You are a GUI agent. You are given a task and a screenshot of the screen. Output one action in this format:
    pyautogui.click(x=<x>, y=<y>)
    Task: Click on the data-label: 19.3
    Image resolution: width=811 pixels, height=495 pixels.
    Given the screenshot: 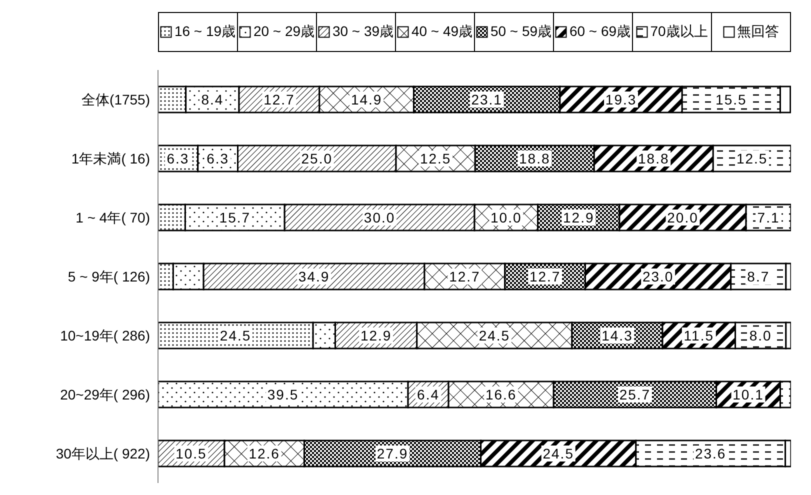 What is the action you would take?
    pyautogui.click(x=621, y=100)
    